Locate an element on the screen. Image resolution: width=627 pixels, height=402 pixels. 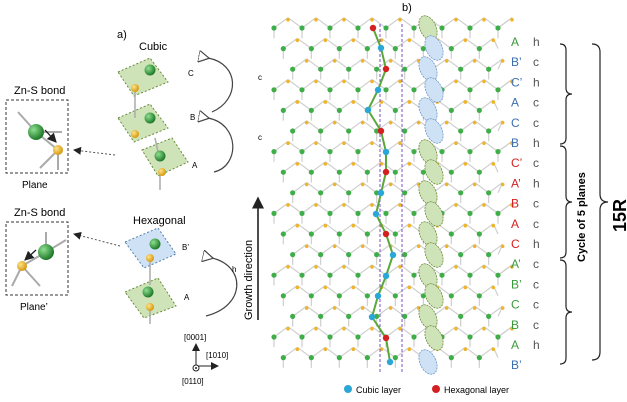
axis-up-label: [0001] is located at coordinates (195, 337).